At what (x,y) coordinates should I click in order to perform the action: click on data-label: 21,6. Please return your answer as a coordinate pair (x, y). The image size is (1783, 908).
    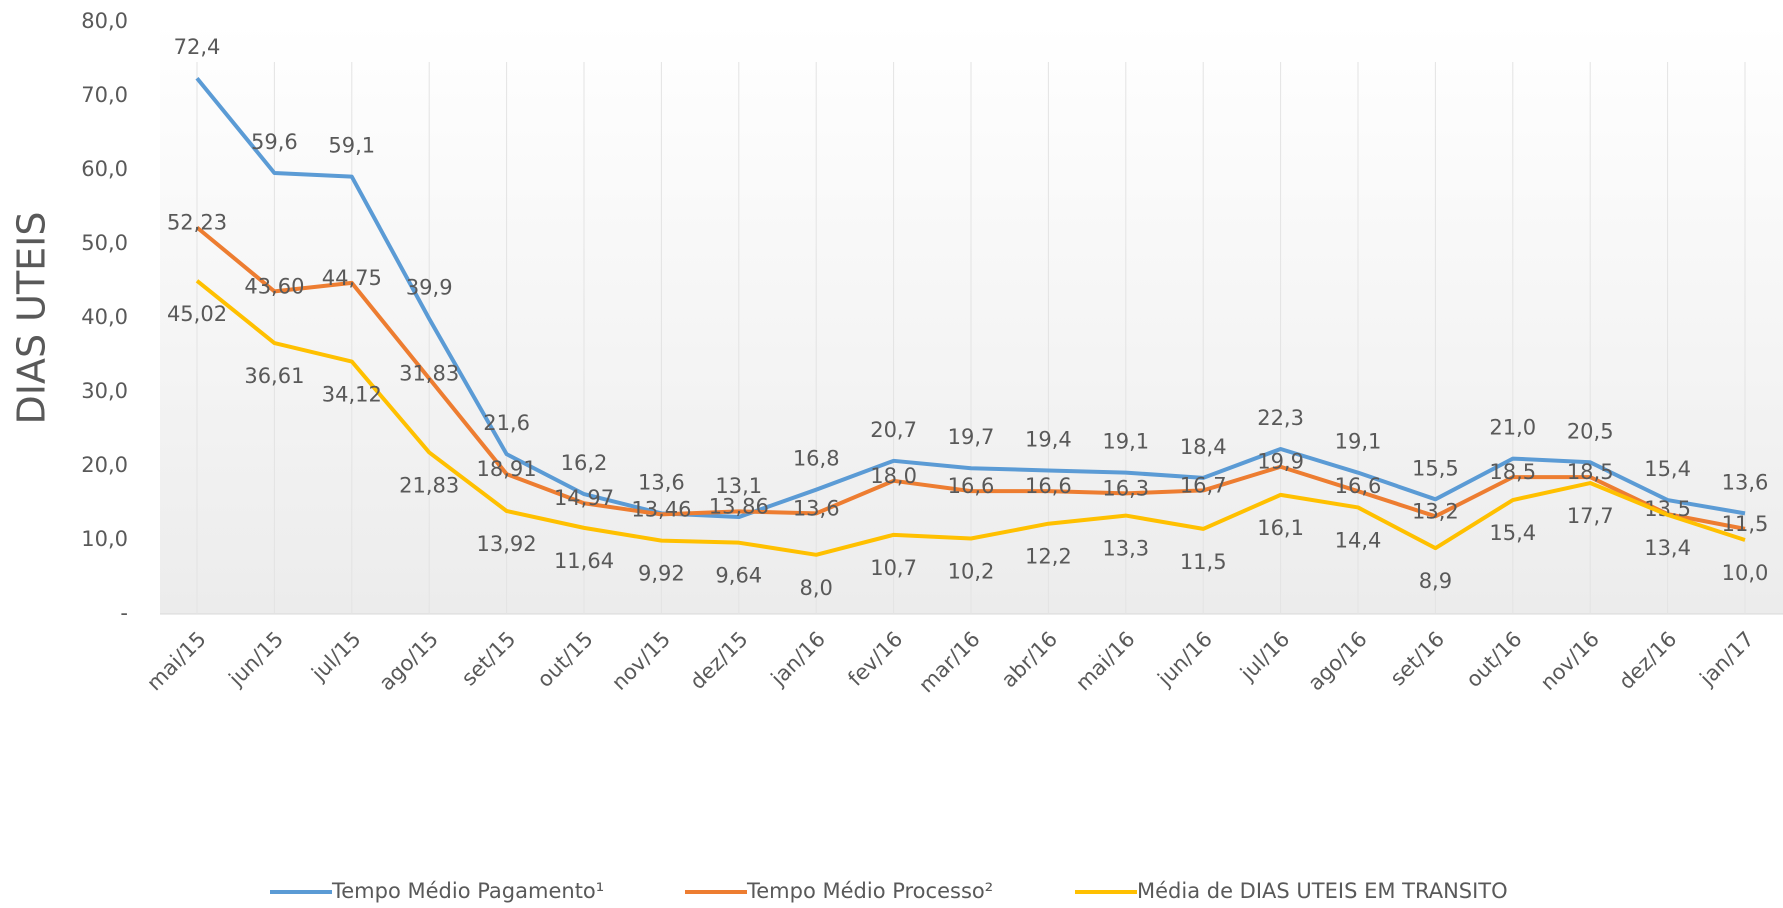
    Looking at the image, I should click on (506, 423).